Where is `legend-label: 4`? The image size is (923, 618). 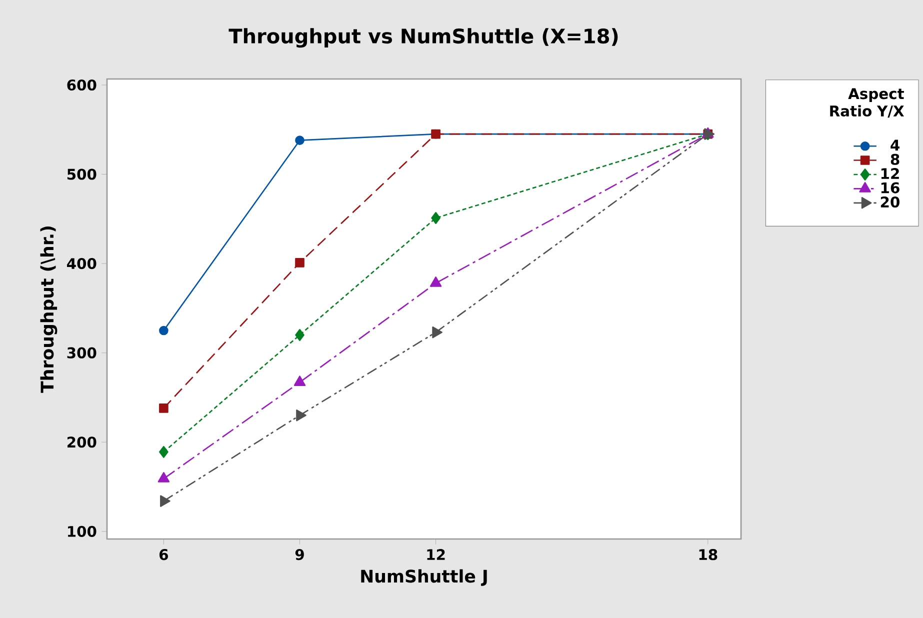
legend-label: 4 is located at coordinates (895, 145).